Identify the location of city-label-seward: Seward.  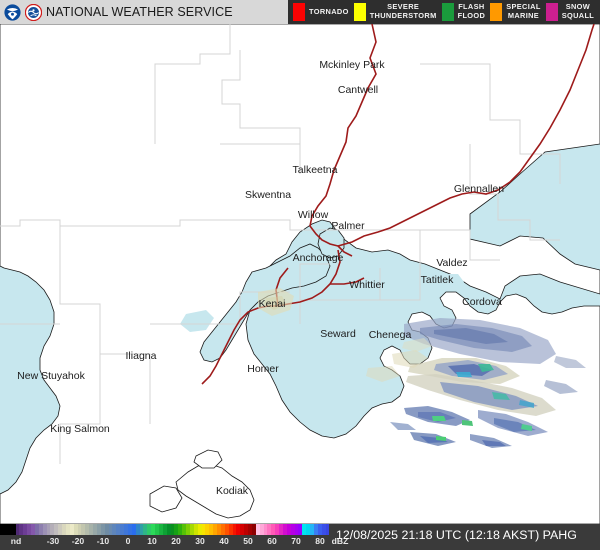
(338, 334).